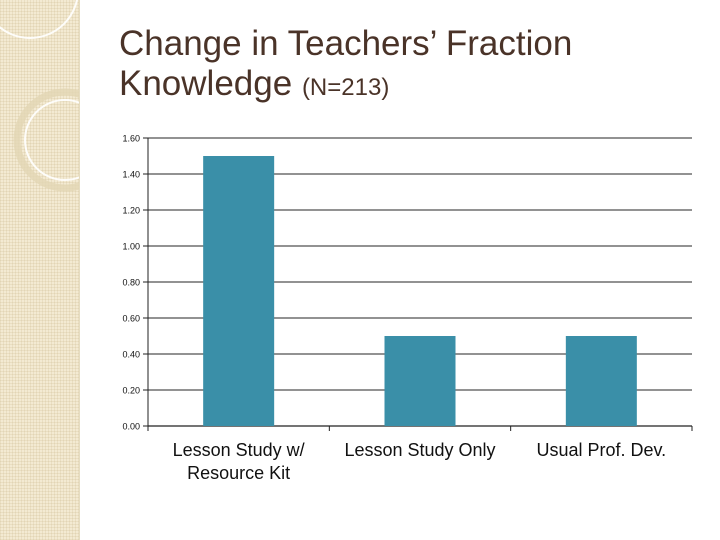  I want to click on y-tick-label: 0.40, so click(131, 355).